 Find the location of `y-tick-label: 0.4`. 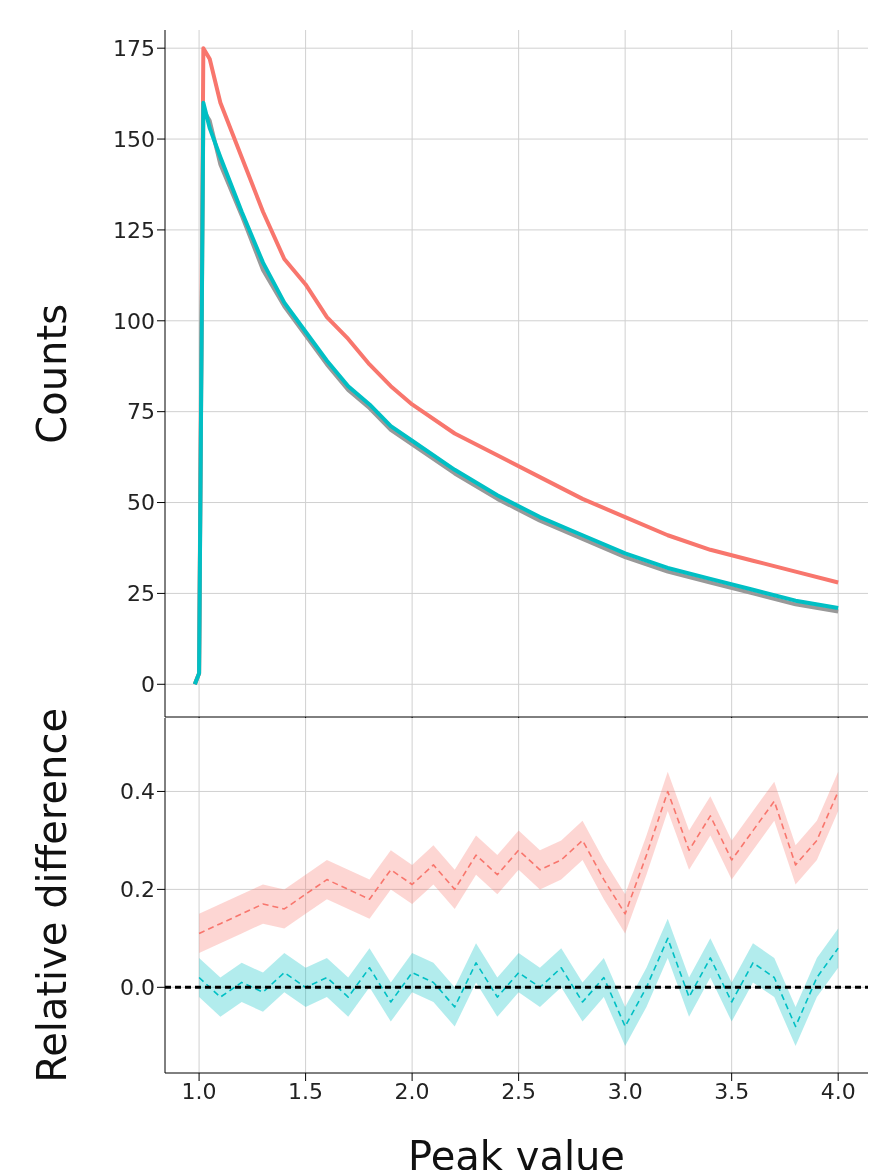

y-tick-label: 0.4 is located at coordinates (137, 792).